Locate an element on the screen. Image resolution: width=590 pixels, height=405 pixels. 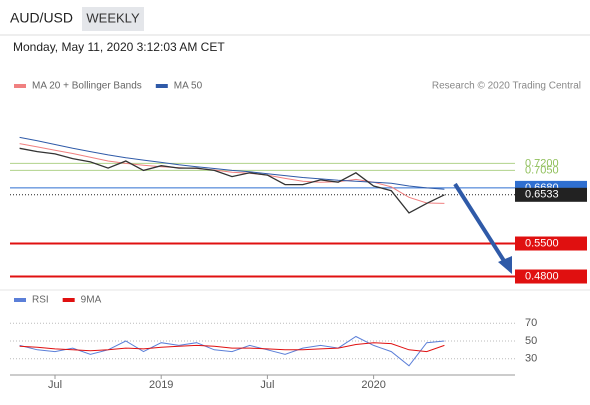
level-label: 0.6533 is located at coordinates (542, 195).